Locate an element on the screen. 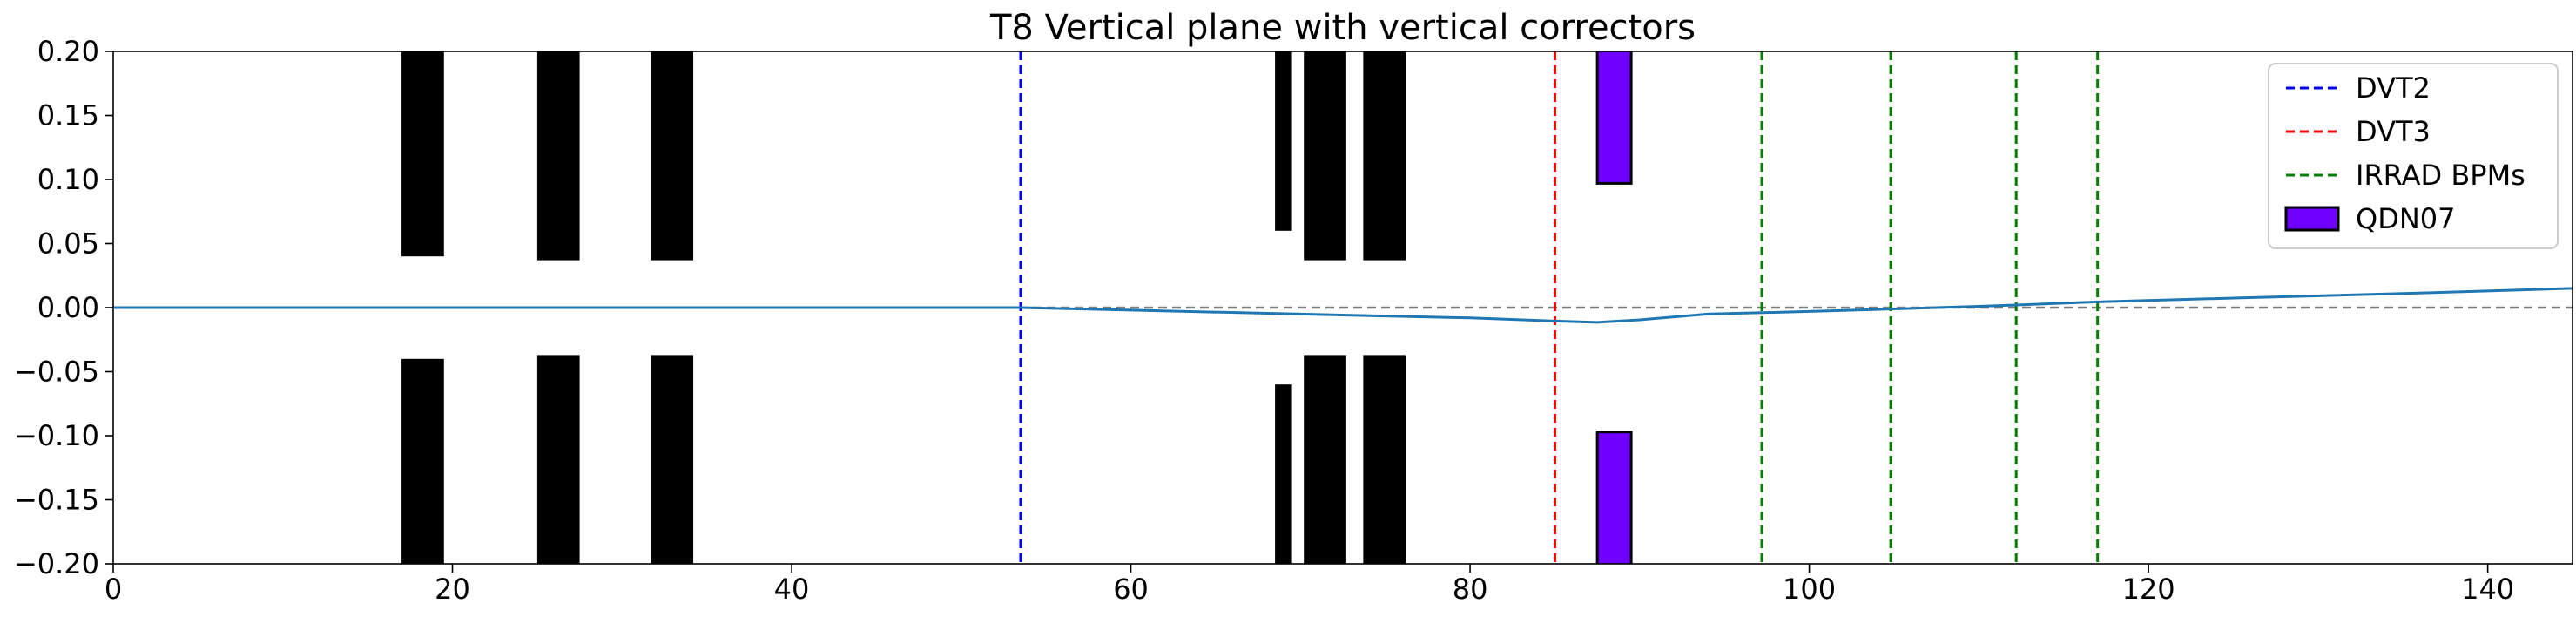  qdn07-bottom is located at coordinates (1614, 497).